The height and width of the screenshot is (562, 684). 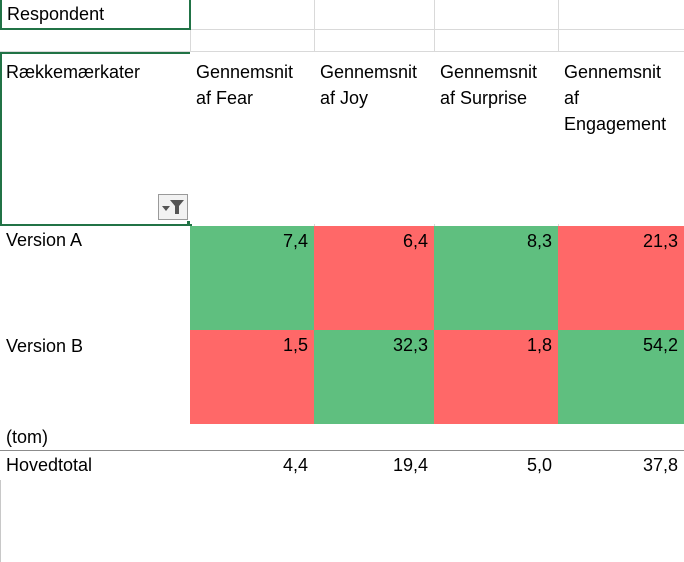 I want to click on header-line: af Surprise, so click(x=484, y=98).